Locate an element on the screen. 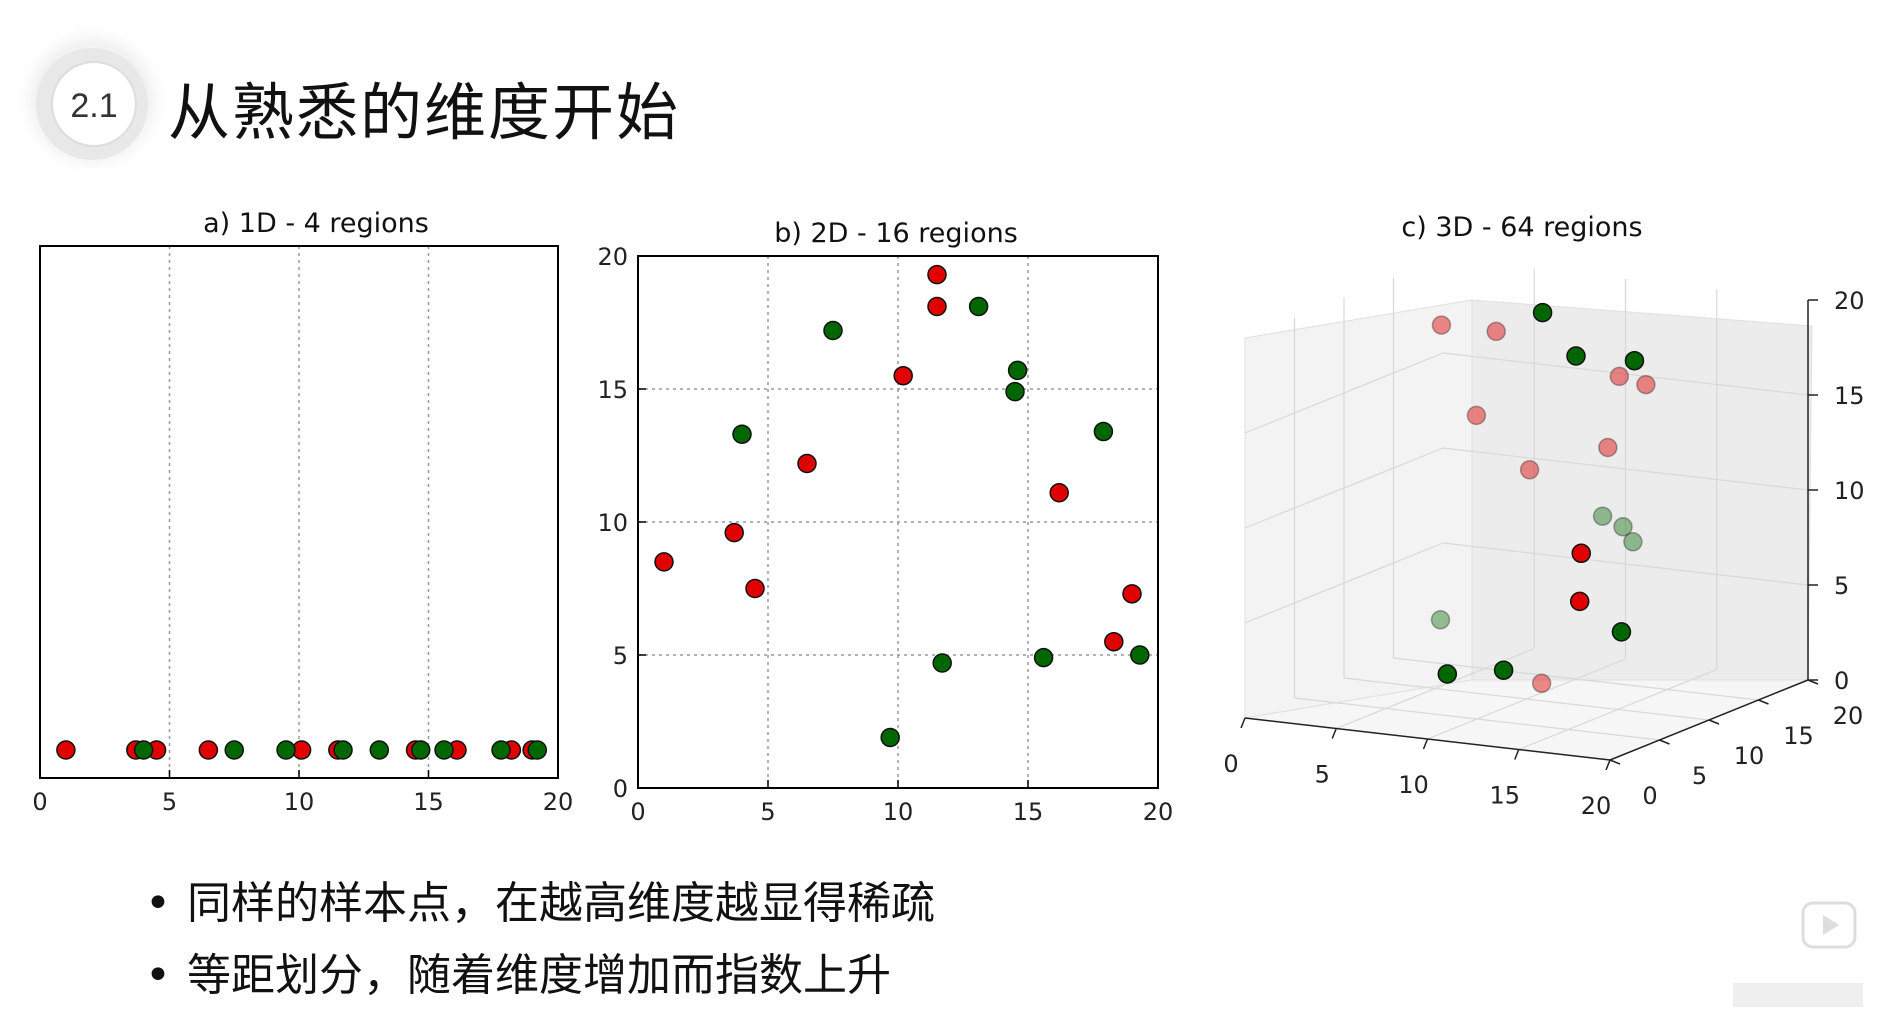 The image size is (1903, 1017). y-tick-label-3d: 20 is located at coordinates (1848, 716).